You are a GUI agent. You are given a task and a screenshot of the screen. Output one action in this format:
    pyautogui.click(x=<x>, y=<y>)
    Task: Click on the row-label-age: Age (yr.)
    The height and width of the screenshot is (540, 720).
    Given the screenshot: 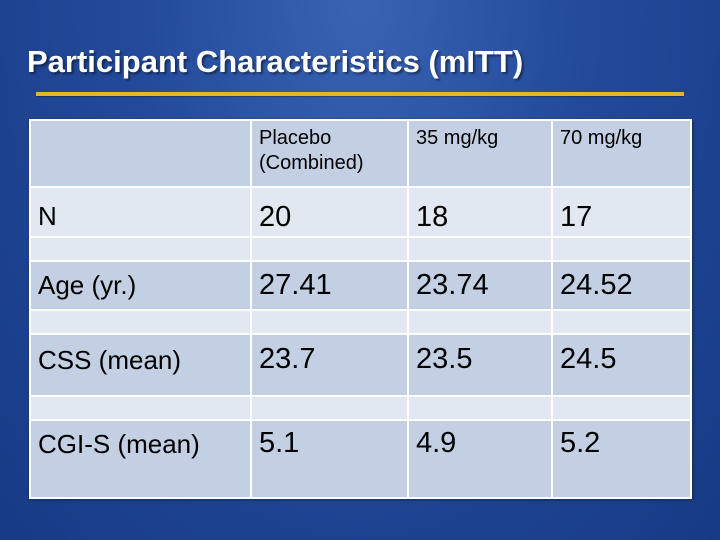 What is the action you would take?
    pyautogui.click(x=140, y=285)
    